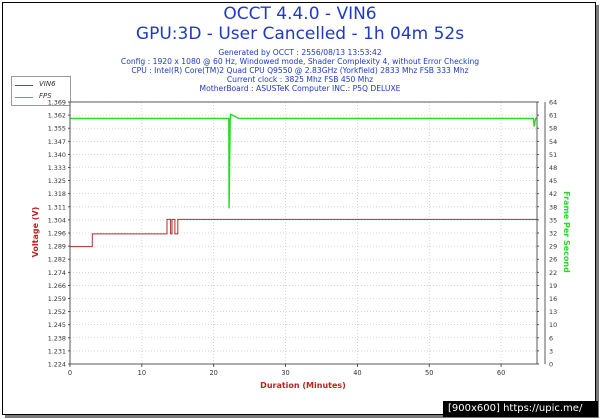  I want to click on chart-subtitle: GPU:3D - User Cancelled - 1h 04m 52s, so click(300, 34).